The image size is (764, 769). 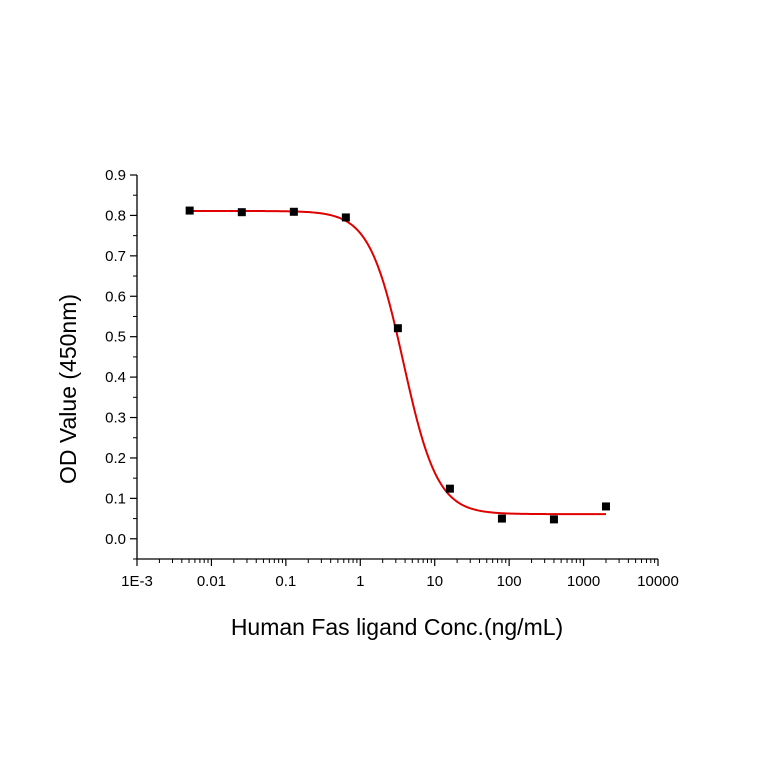 What do you see at coordinates (509, 581) in the screenshot?
I see `x-tick-label: 100` at bounding box center [509, 581].